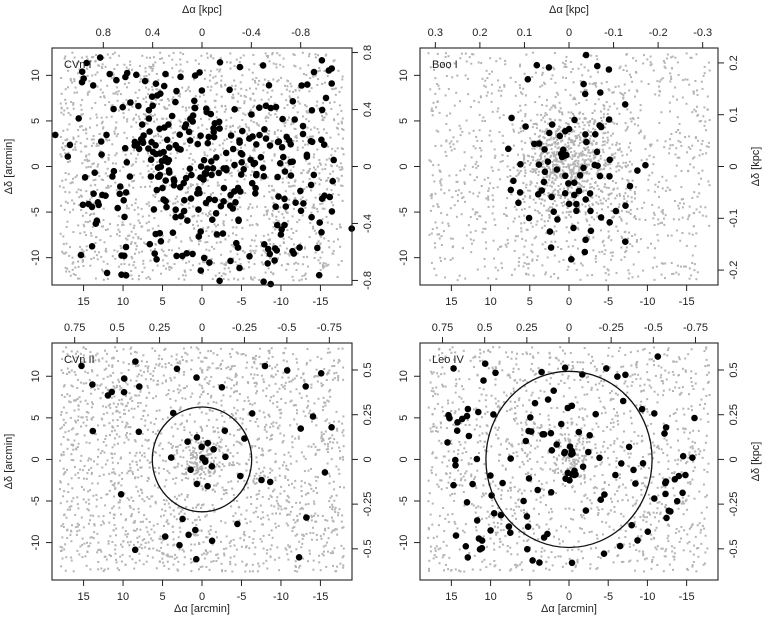 Image resolution: width=766 pixels, height=620 pixels. What do you see at coordinates (83, 302) in the screenshot?
I see `x-tick-label: 15` at bounding box center [83, 302].